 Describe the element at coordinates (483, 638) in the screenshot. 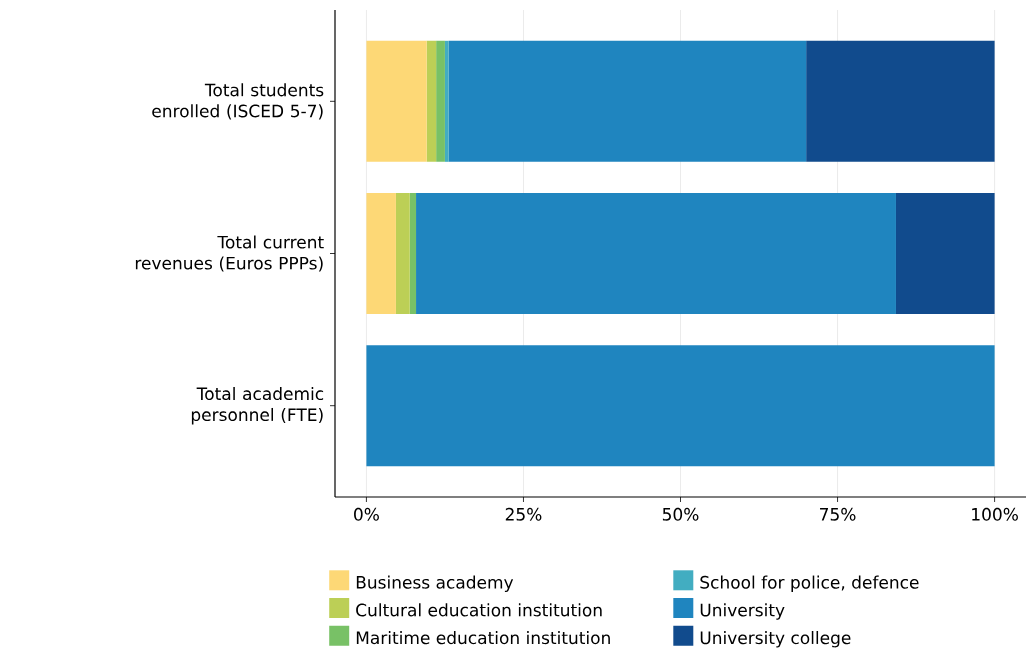

I see `legend-label: Maritime education institution` at that location.